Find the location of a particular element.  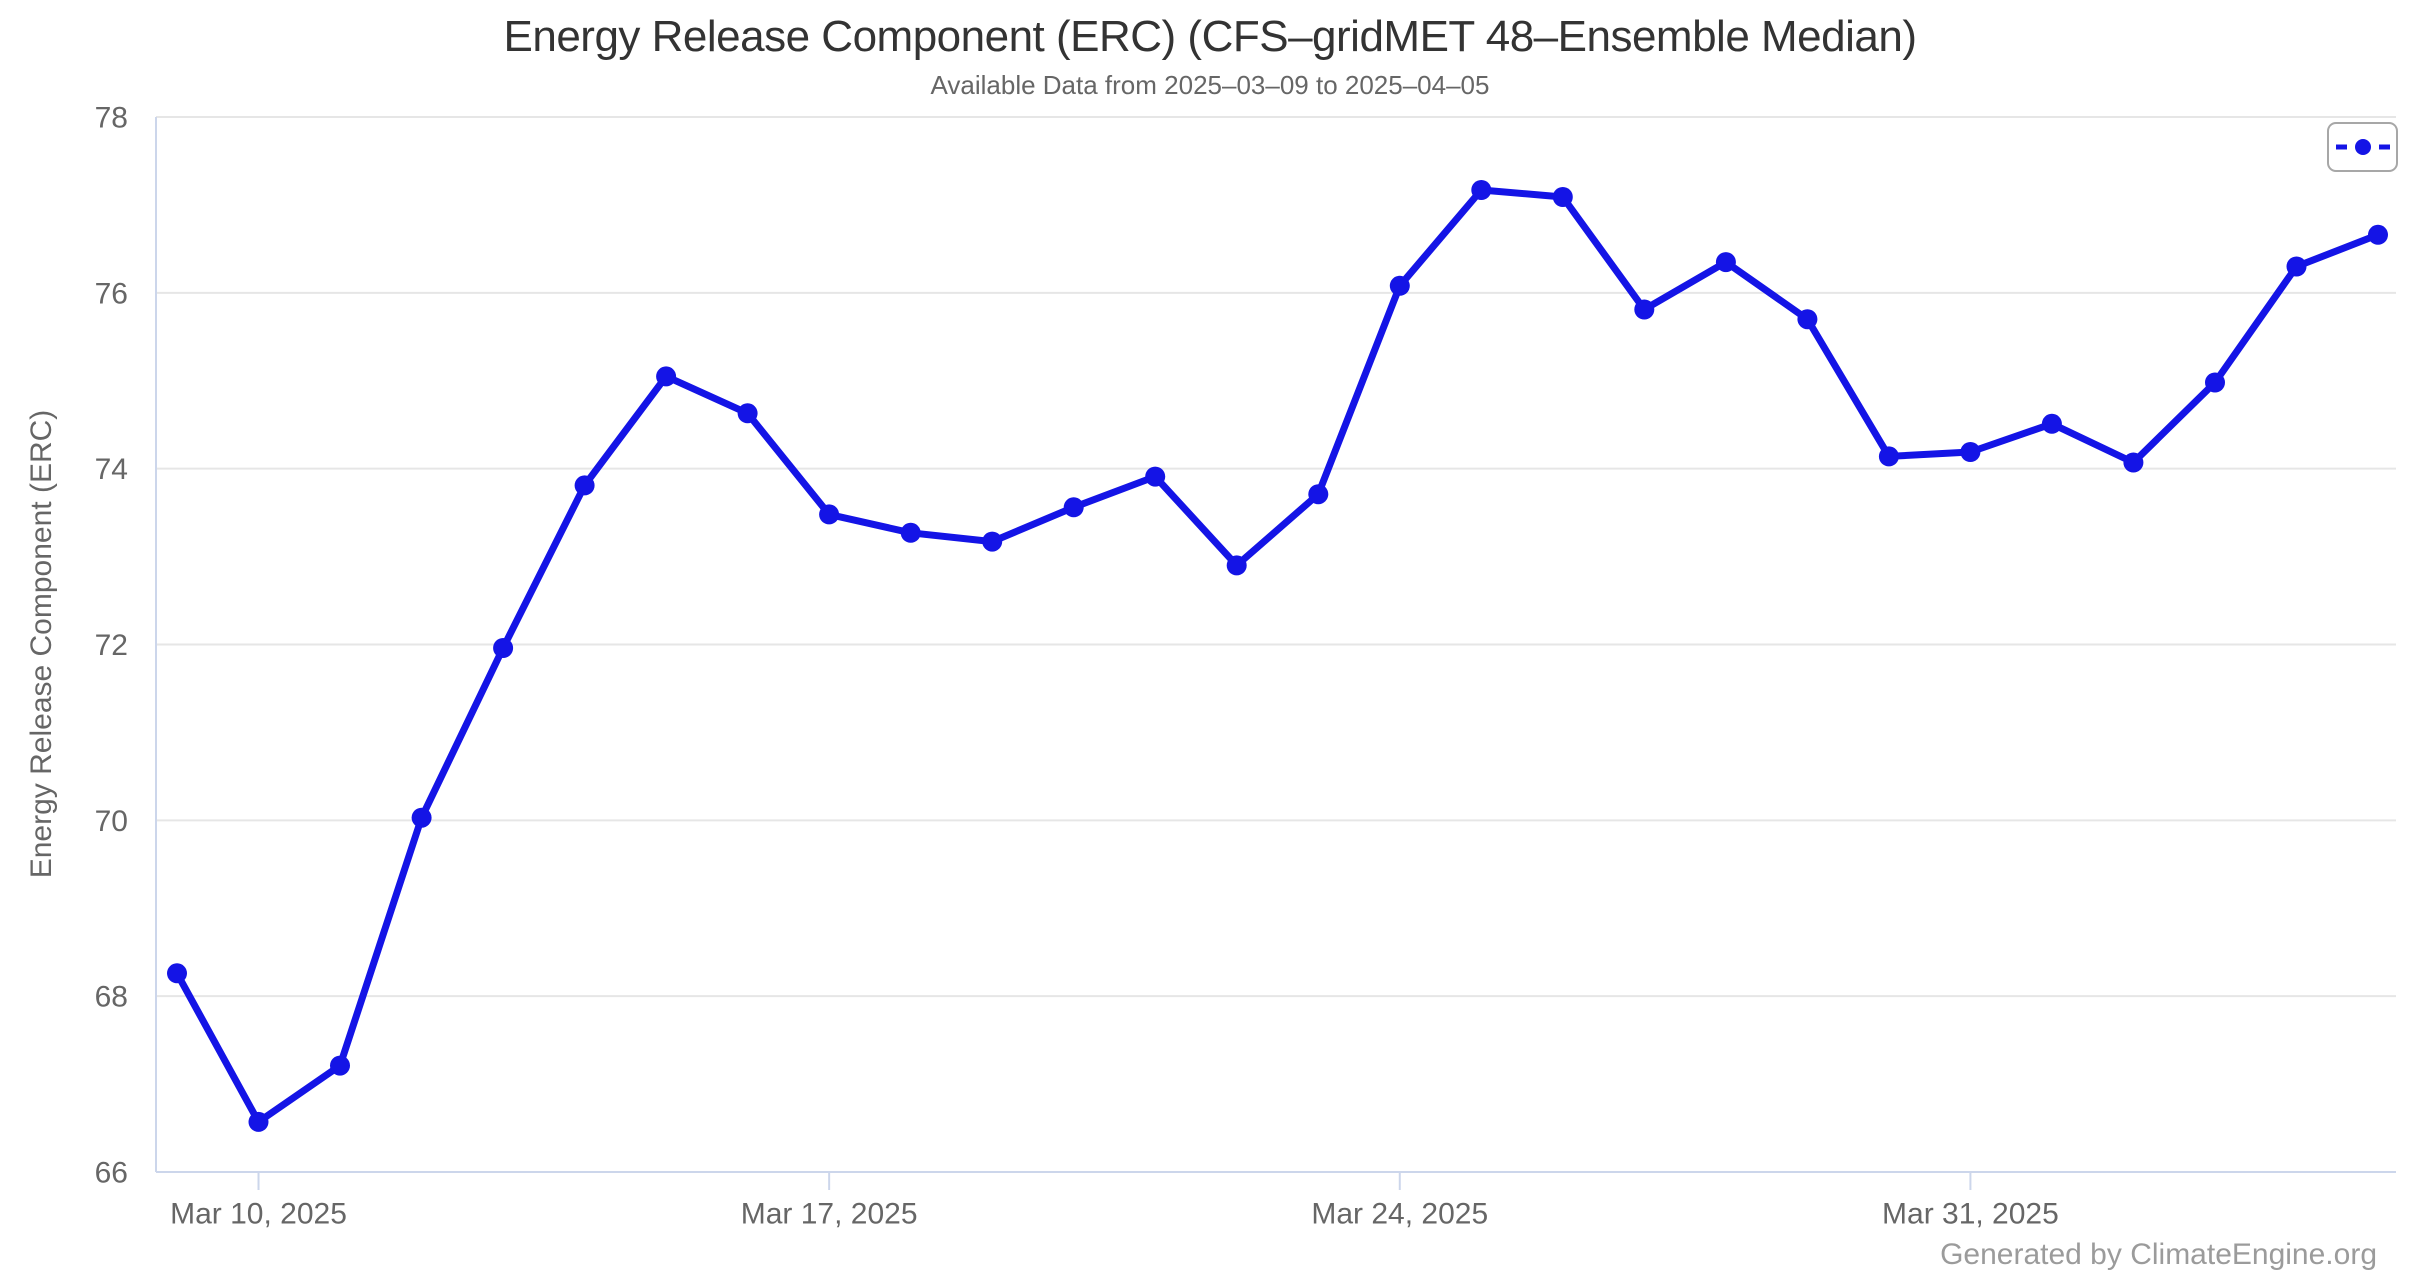

x-axis-label: Mar 10, 2025 is located at coordinates (258, 1214).